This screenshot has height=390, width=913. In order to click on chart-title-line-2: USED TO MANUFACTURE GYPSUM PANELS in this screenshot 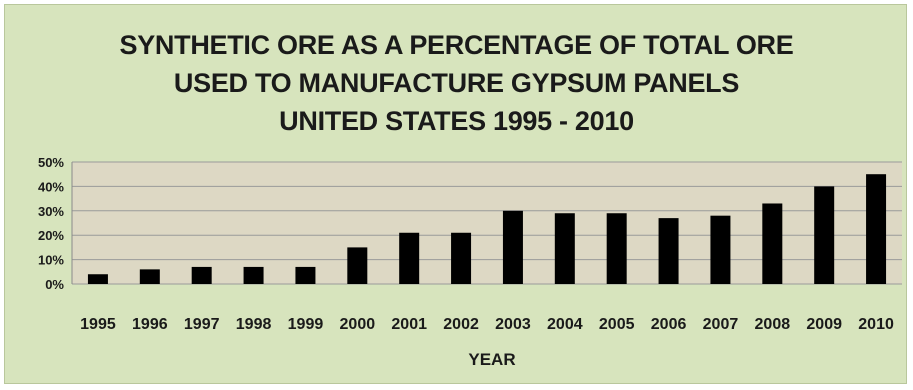, I will do `click(456, 83)`.